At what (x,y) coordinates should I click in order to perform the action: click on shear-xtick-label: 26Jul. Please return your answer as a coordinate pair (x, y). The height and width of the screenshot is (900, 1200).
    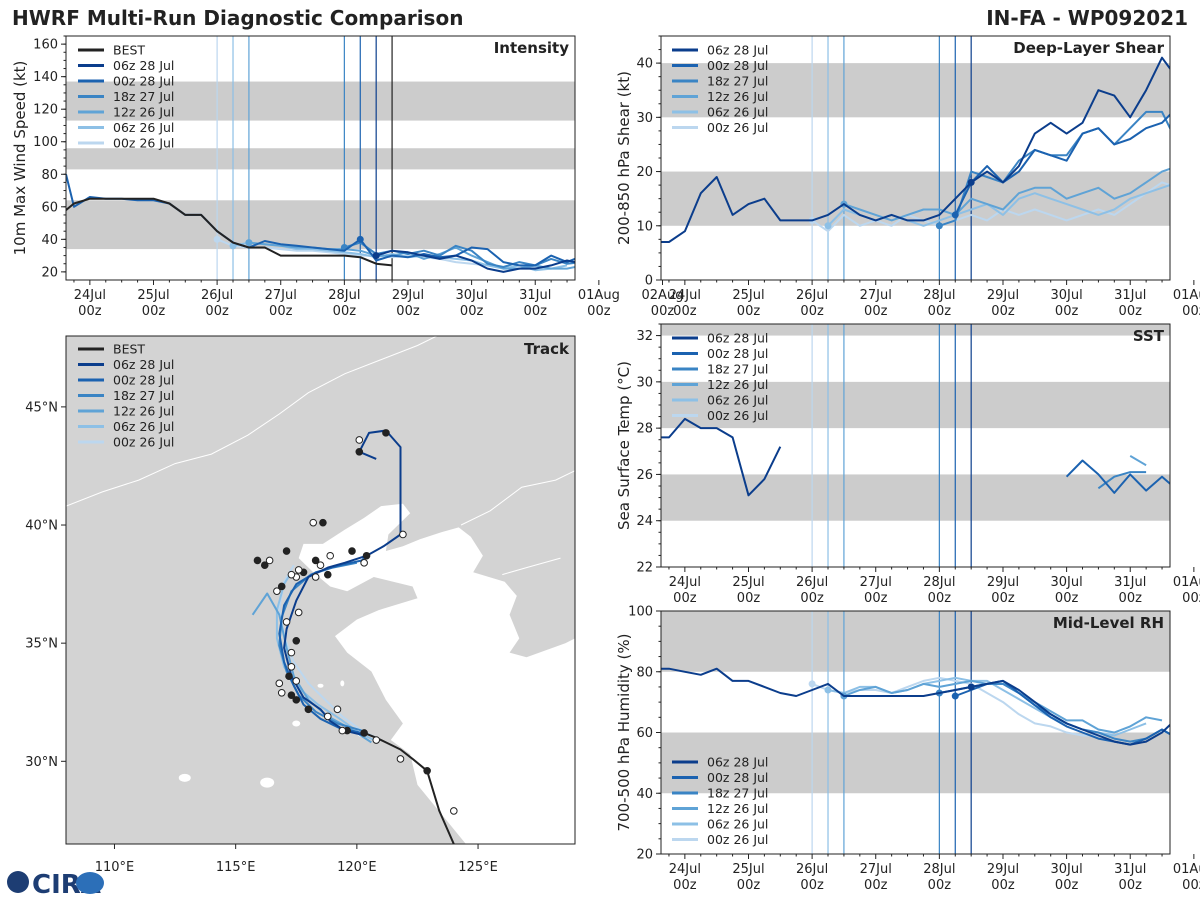
    Looking at the image, I should click on (812, 295).